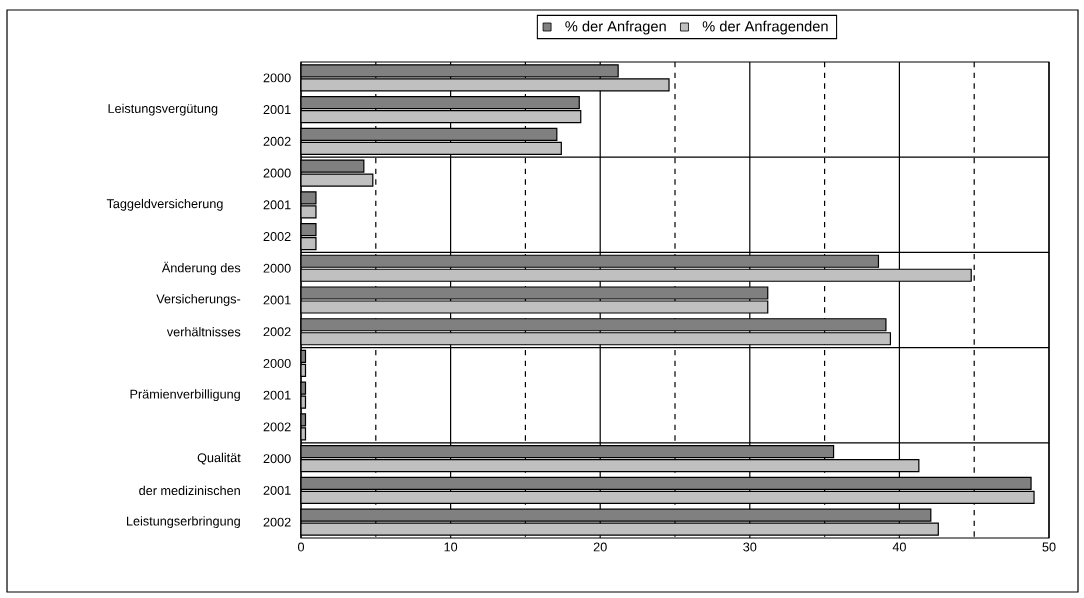 The image size is (1084, 598). I want to click on x-tick-label: 30, so click(750, 547).